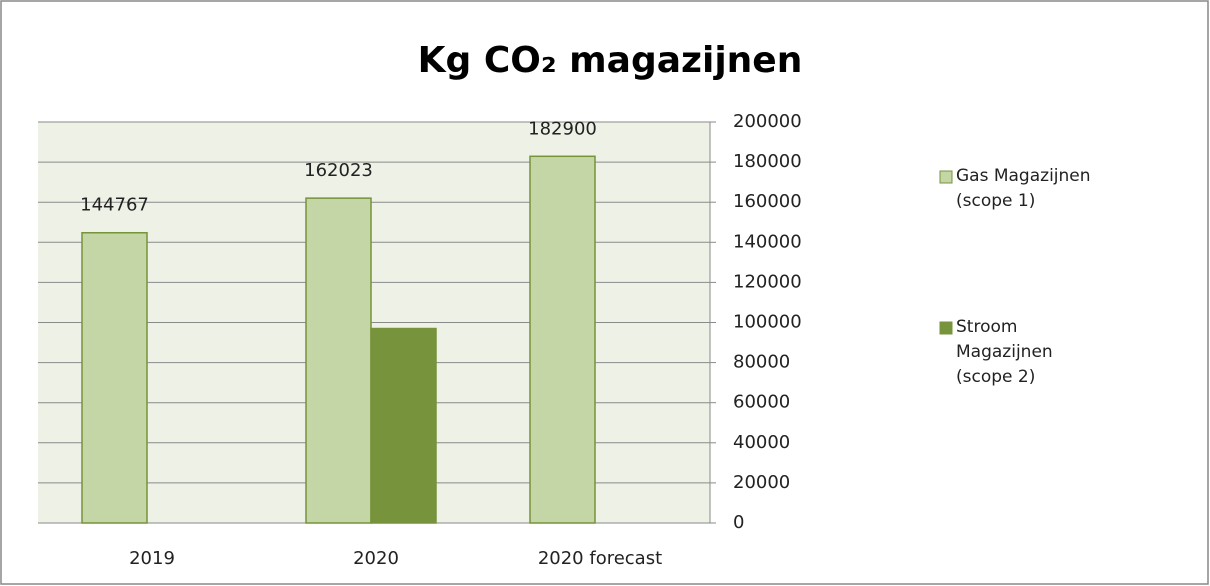 The image size is (1210, 586). Describe the element at coordinates (600, 558) in the screenshot. I see `x-tick-label: 2020 forecast` at that location.